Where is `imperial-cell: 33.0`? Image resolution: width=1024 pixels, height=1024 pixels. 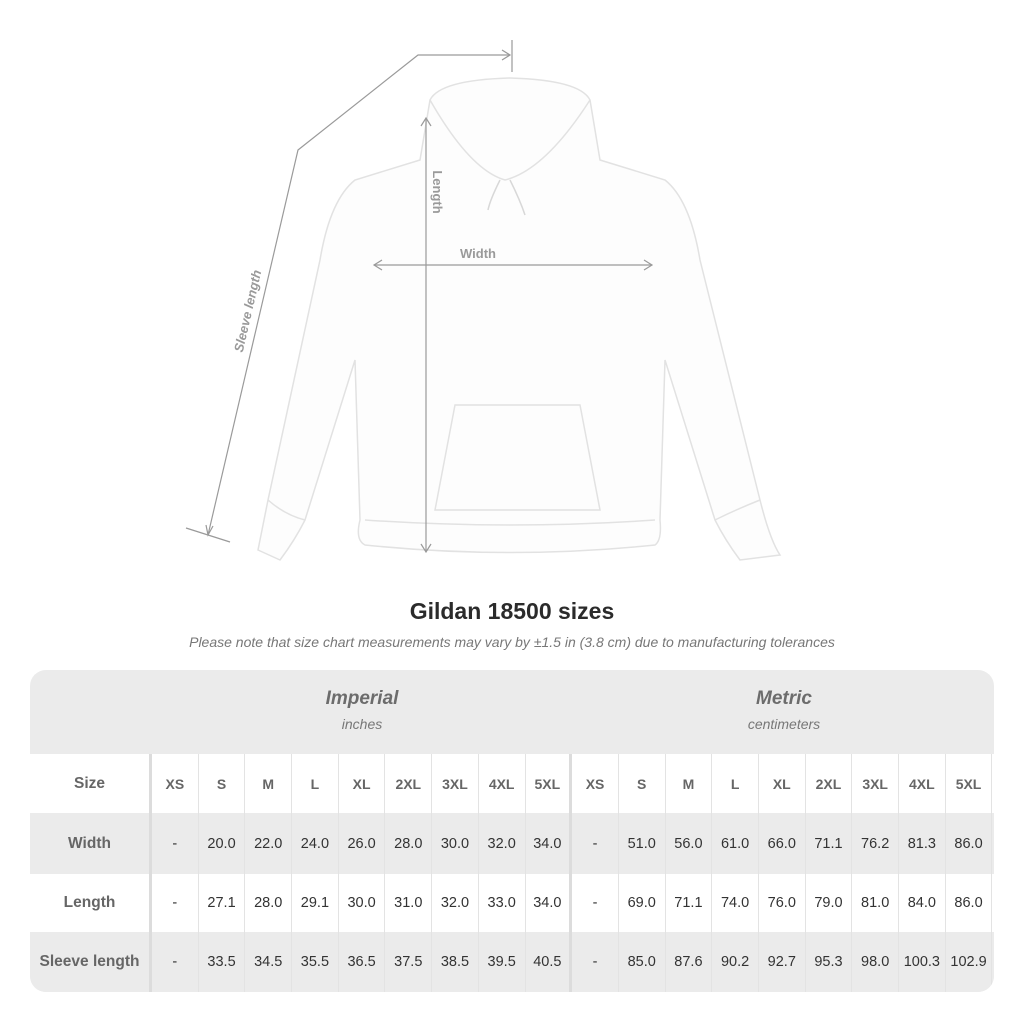
imperial-cell: 33.0 is located at coordinates (502, 903).